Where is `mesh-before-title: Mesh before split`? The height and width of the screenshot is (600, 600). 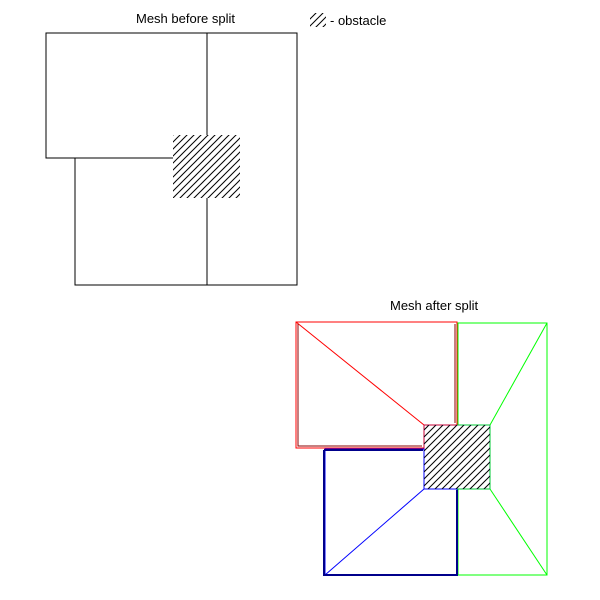 mesh-before-title: Mesh before split is located at coordinates (185, 18).